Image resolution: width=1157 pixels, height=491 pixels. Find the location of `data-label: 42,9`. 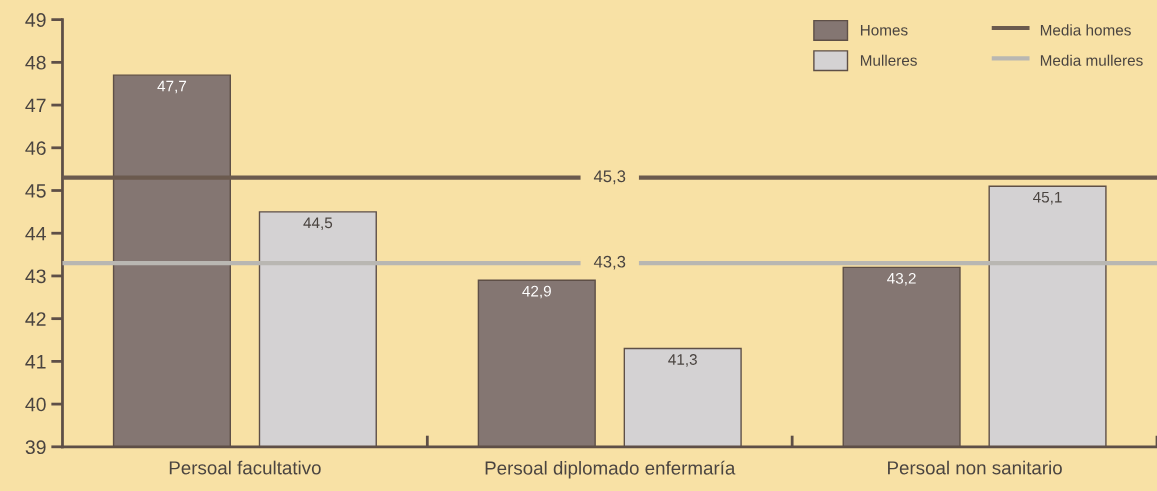

data-label: 42,9 is located at coordinates (536, 292).